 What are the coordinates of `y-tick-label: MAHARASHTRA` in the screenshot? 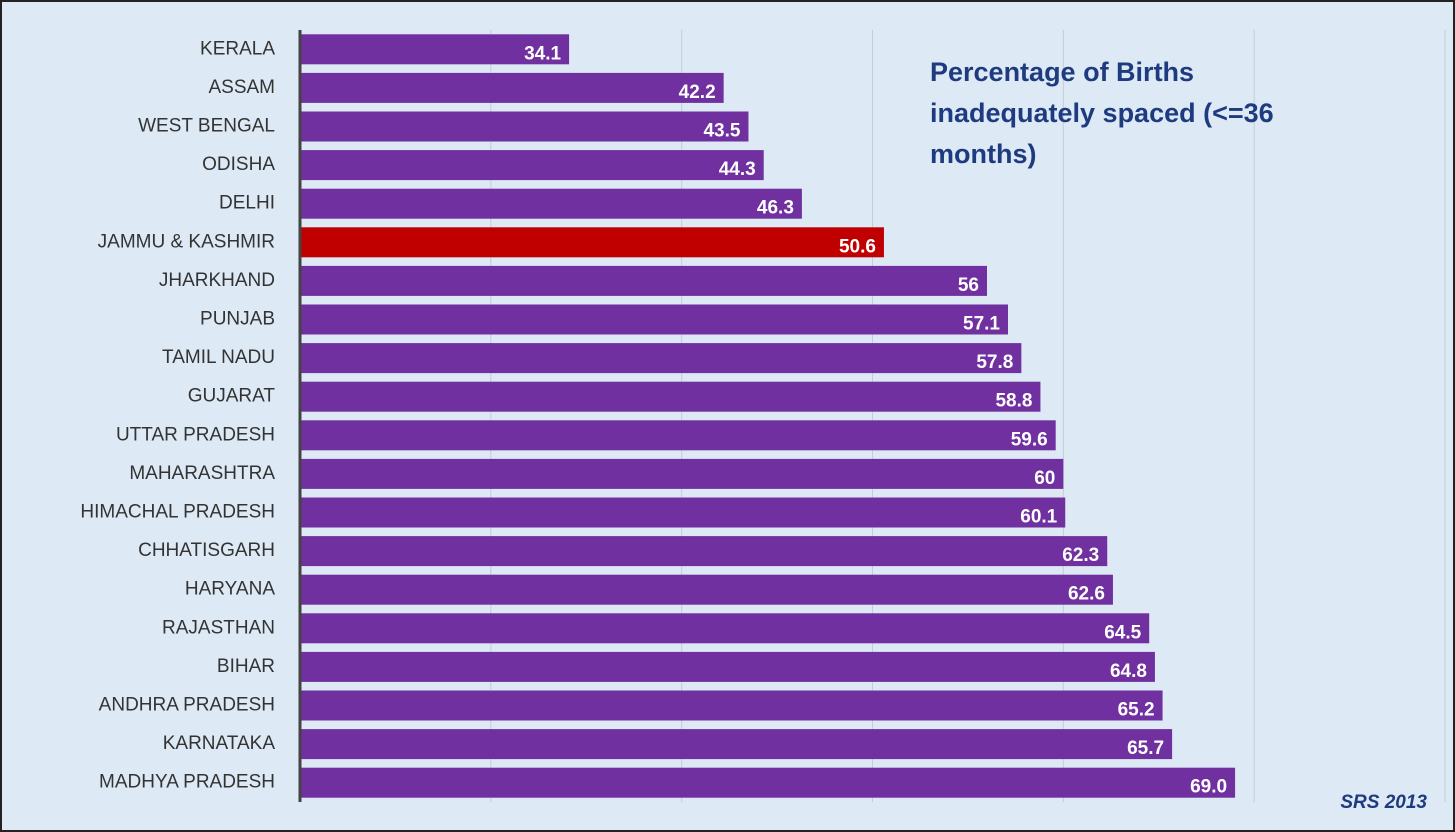 It's located at (202, 473).